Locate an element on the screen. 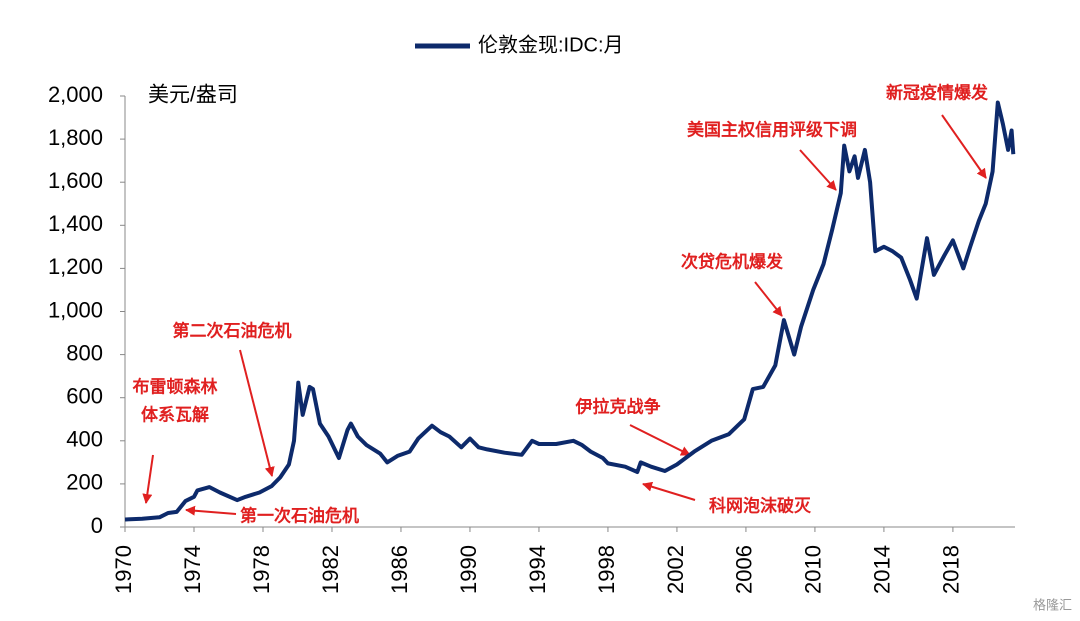 Image resolution: width=1080 pixels, height=621 pixels. y-tick-label: 1,400 is located at coordinates (75, 223).